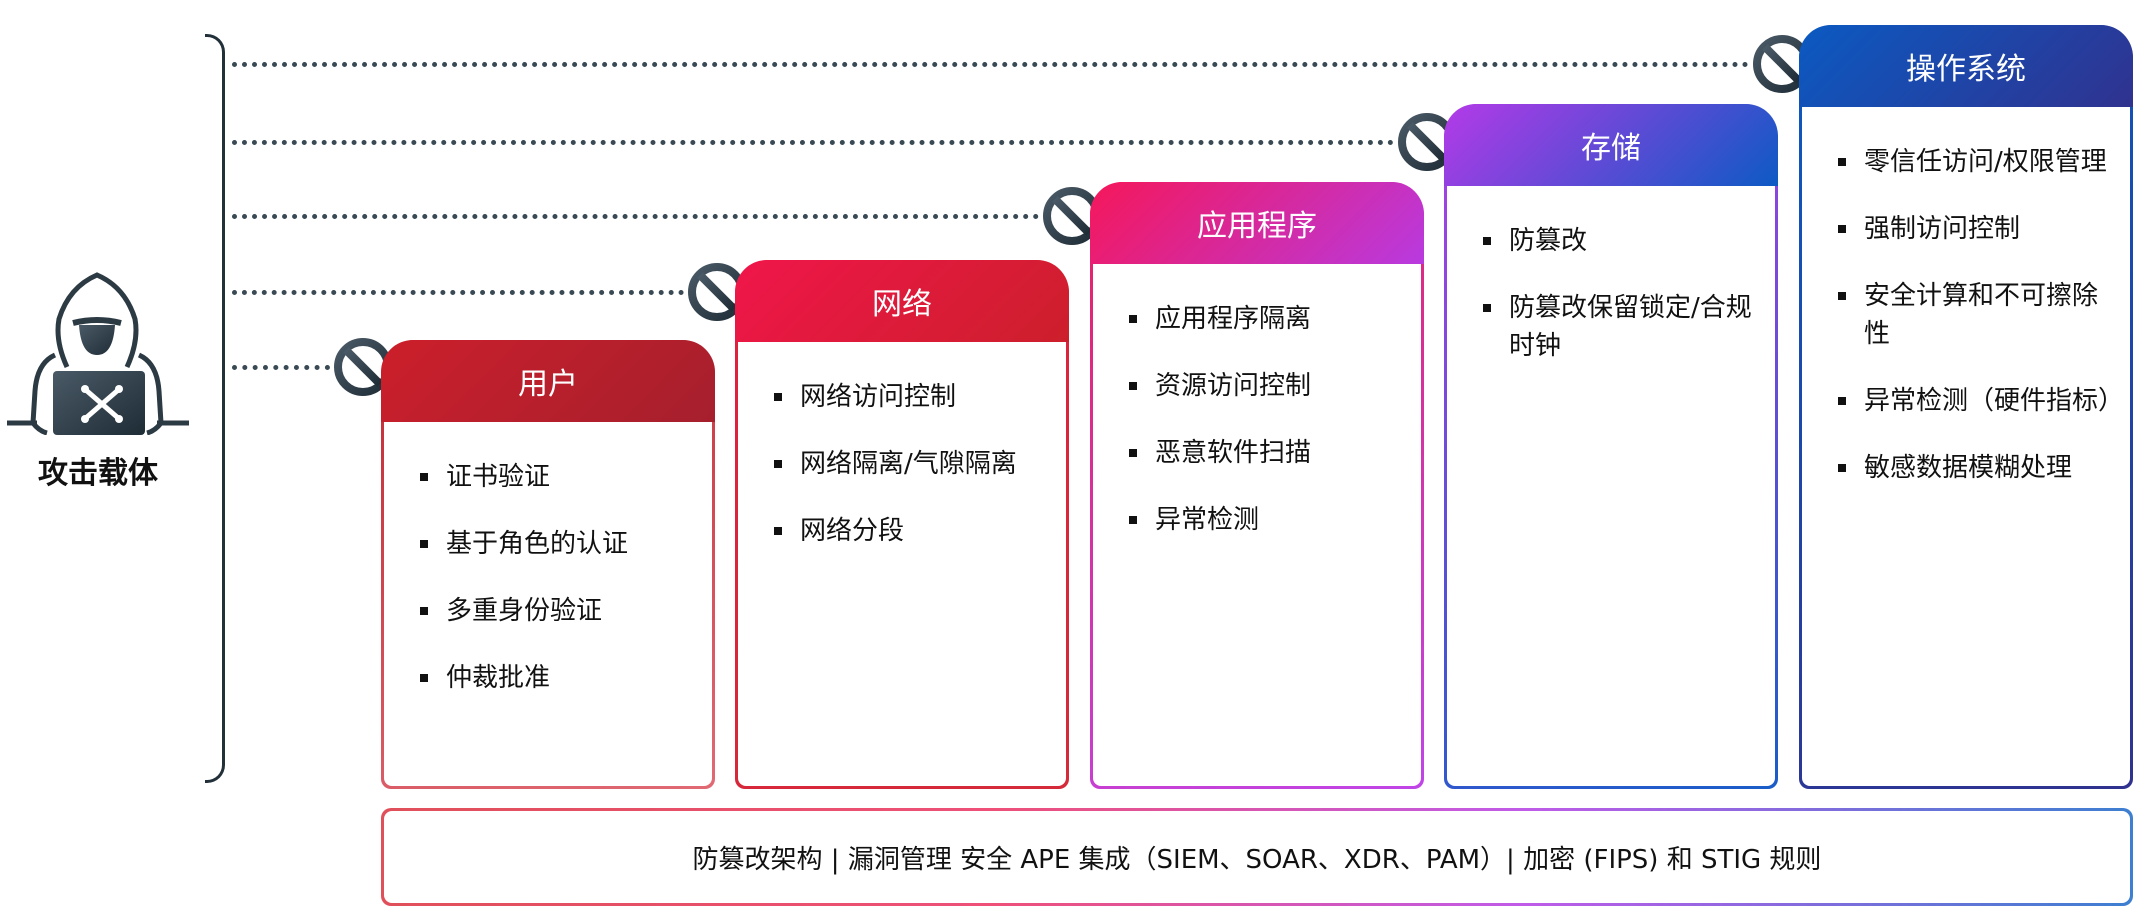 Image resolution: width=2146 pixels, height=916 pixels. I want to click on bracket, so click(215, 408).